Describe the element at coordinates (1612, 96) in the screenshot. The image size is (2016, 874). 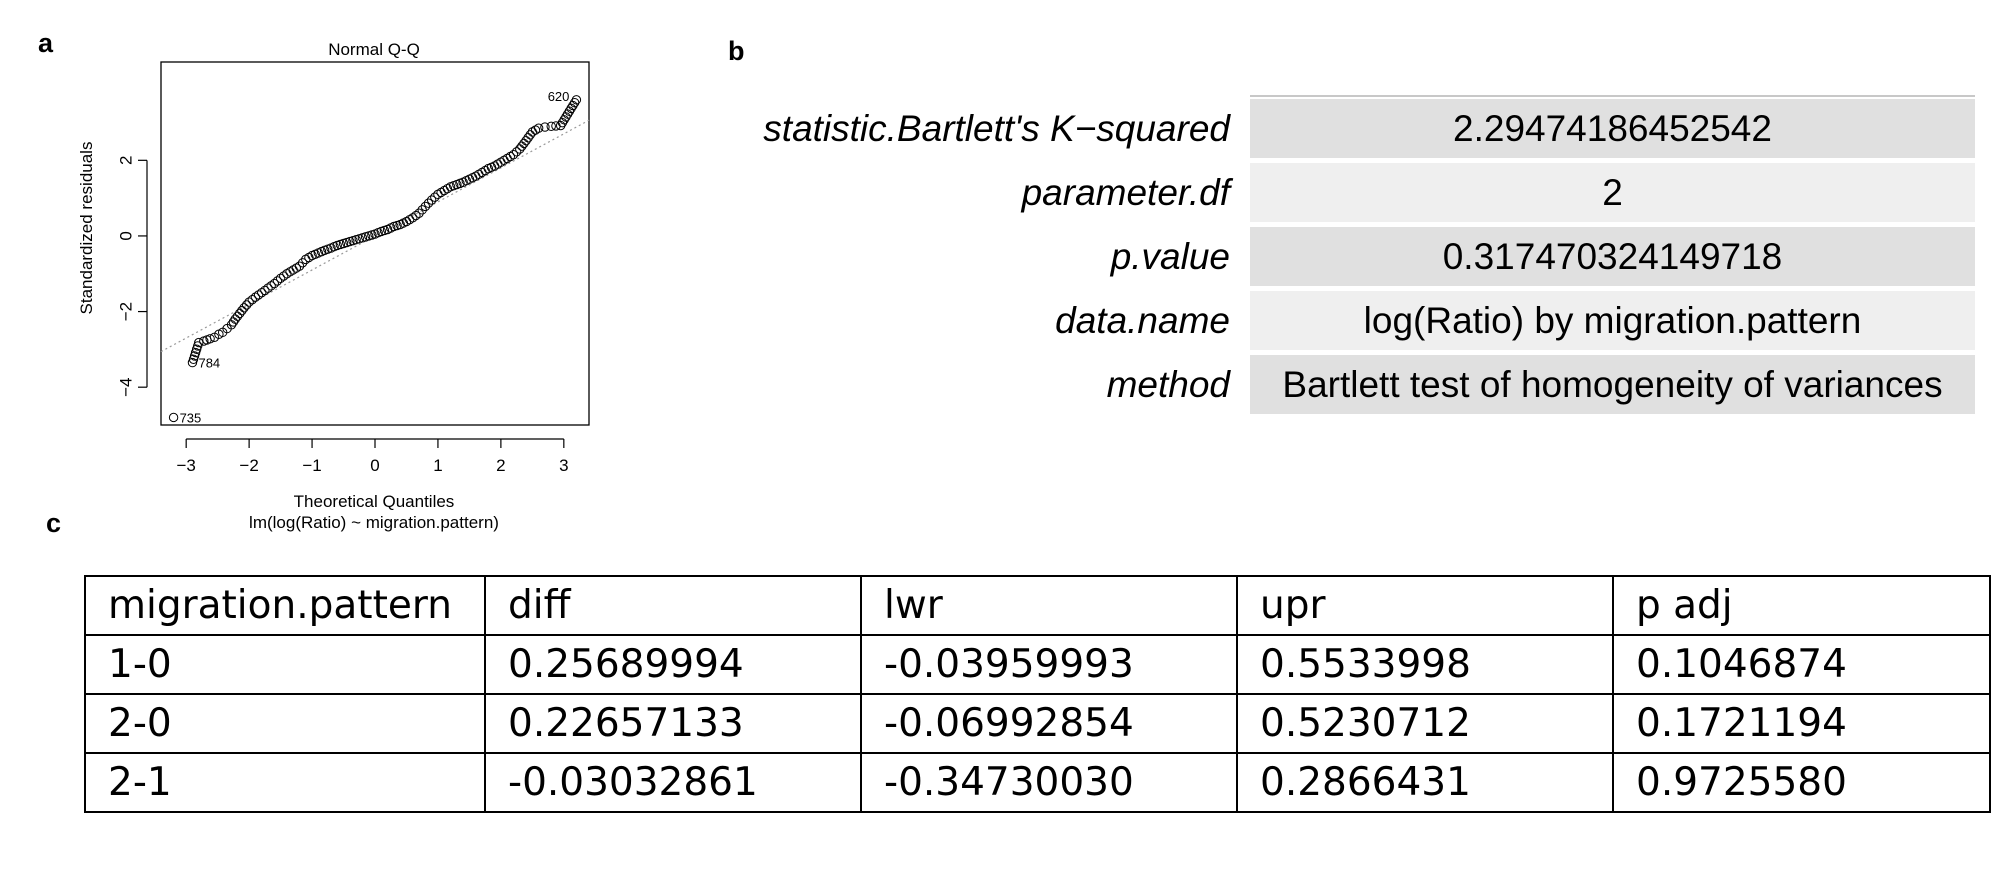
I see `table-top-rule` at that location.